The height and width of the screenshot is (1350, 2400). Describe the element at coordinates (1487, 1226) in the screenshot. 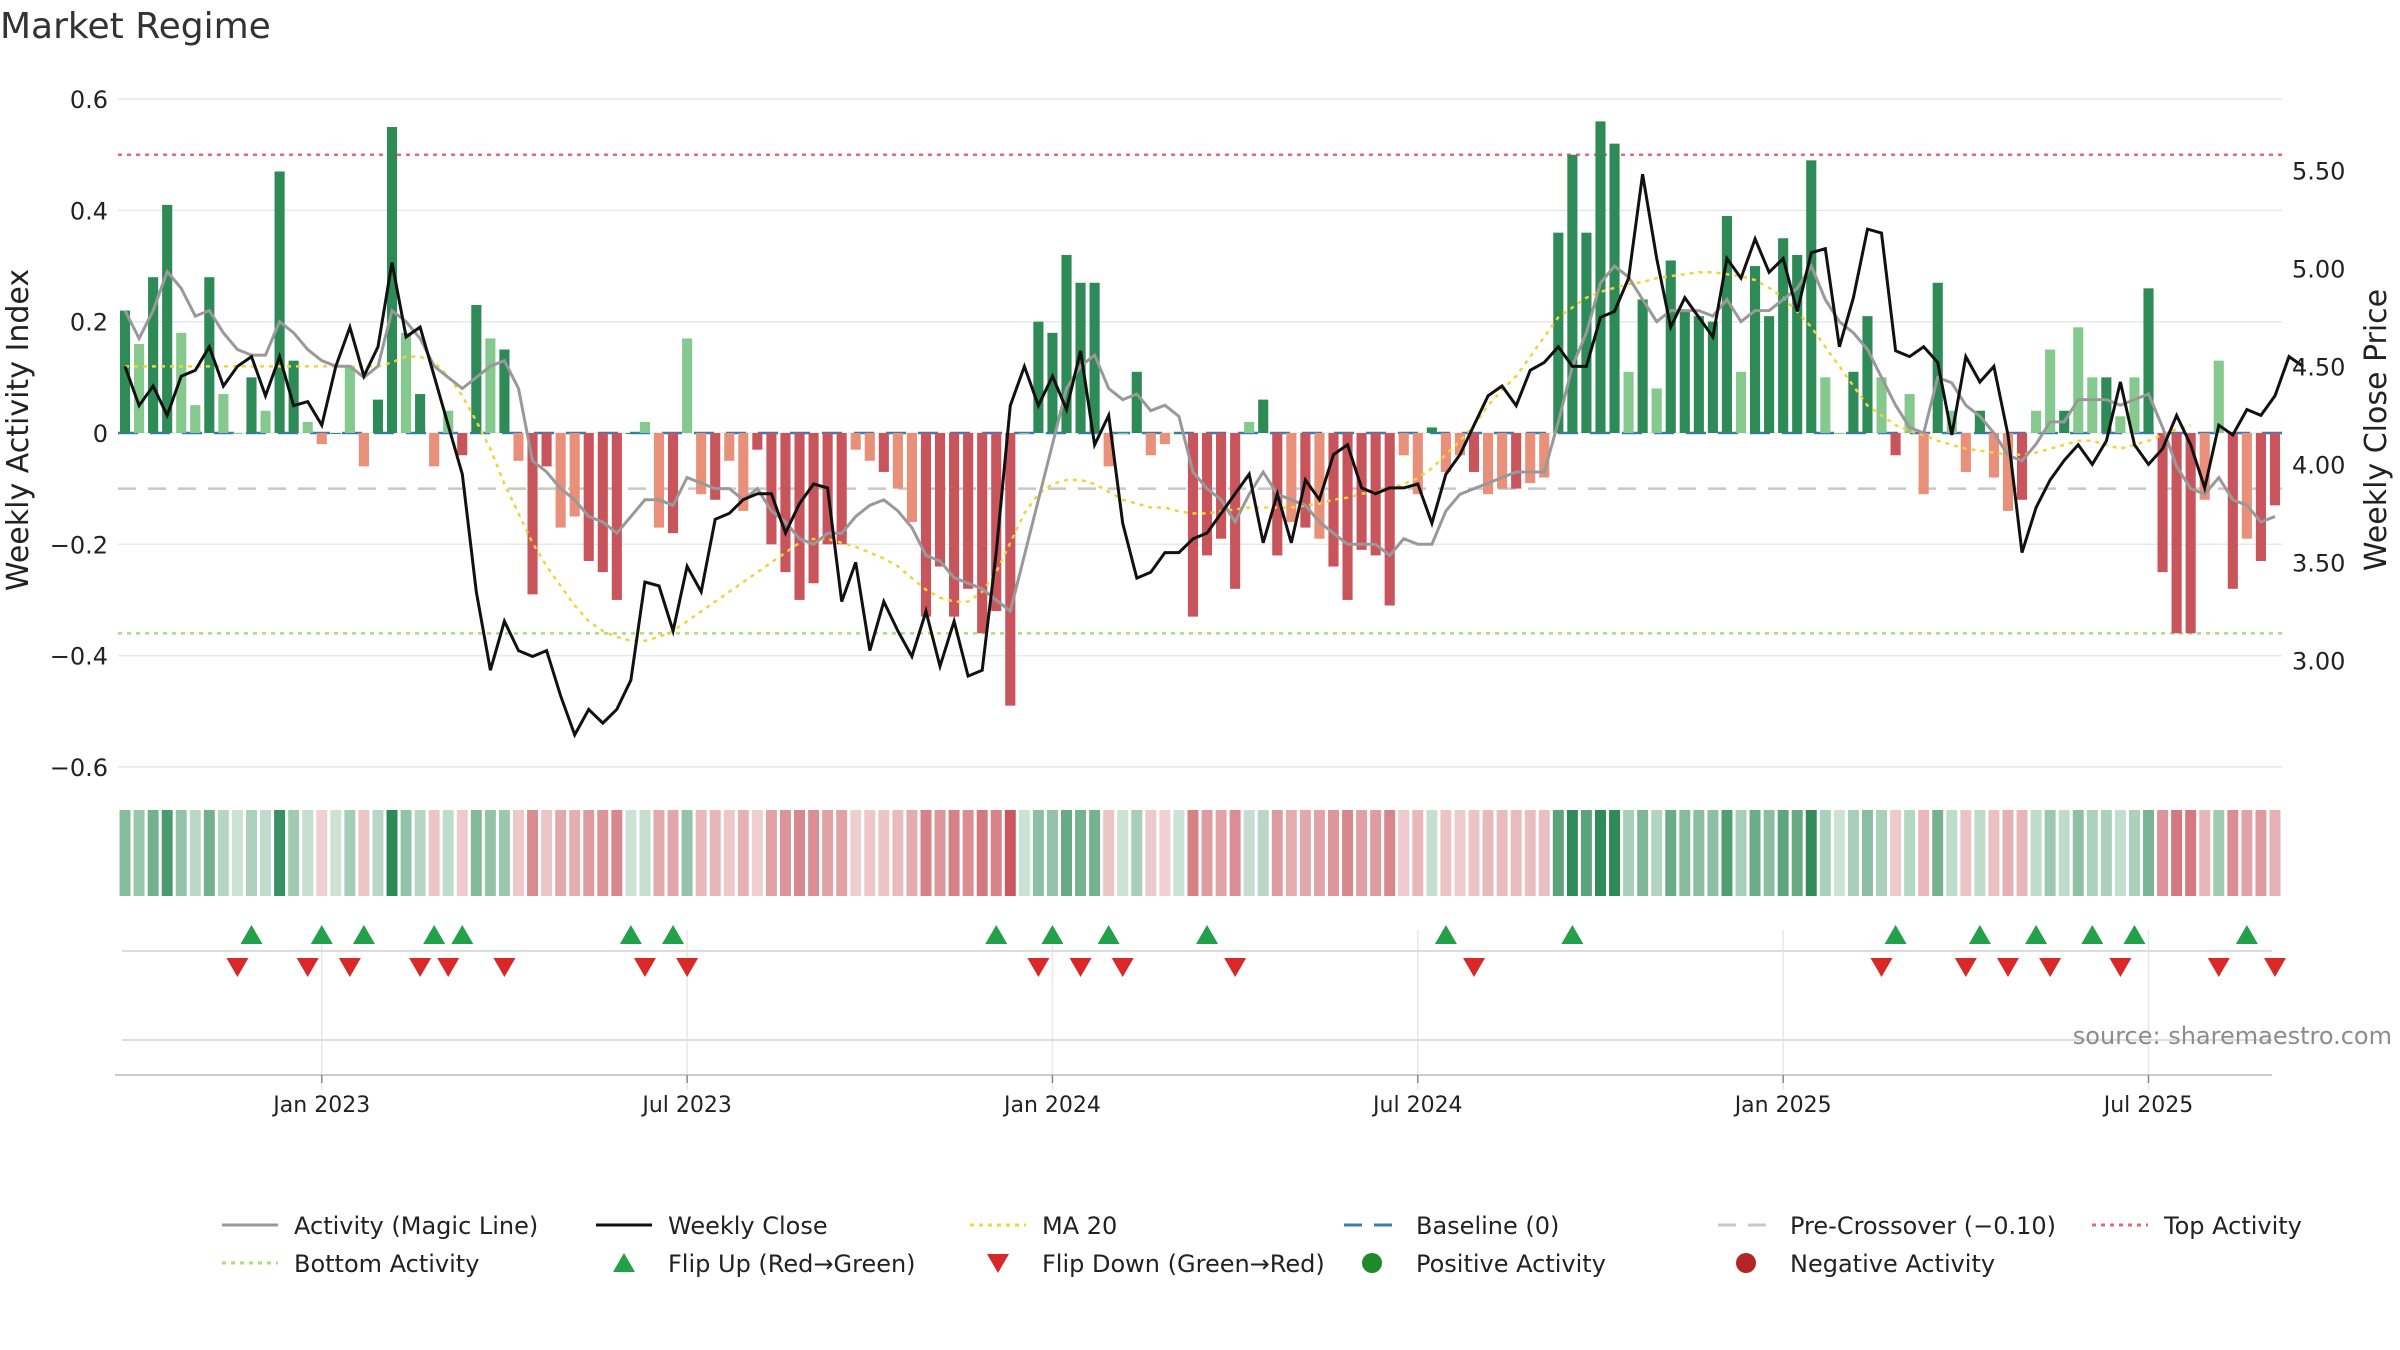

I see `legend-label: Baseline (0)` at that location.